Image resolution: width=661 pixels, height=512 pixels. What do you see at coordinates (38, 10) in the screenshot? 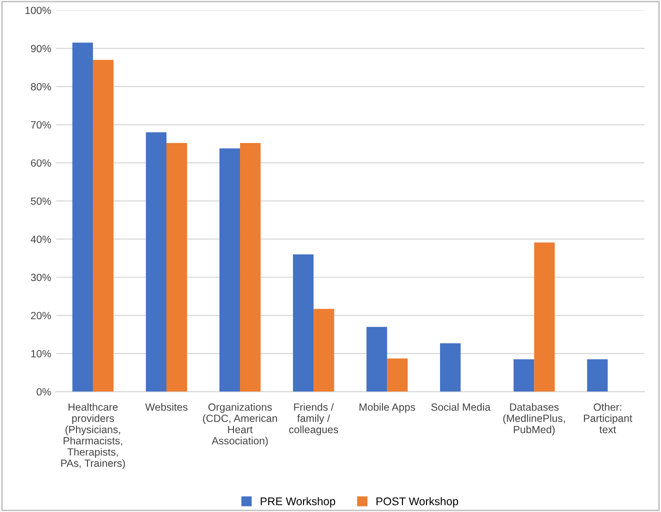
I see `y-tick-label: 100%` at bounding box center [38, 10].